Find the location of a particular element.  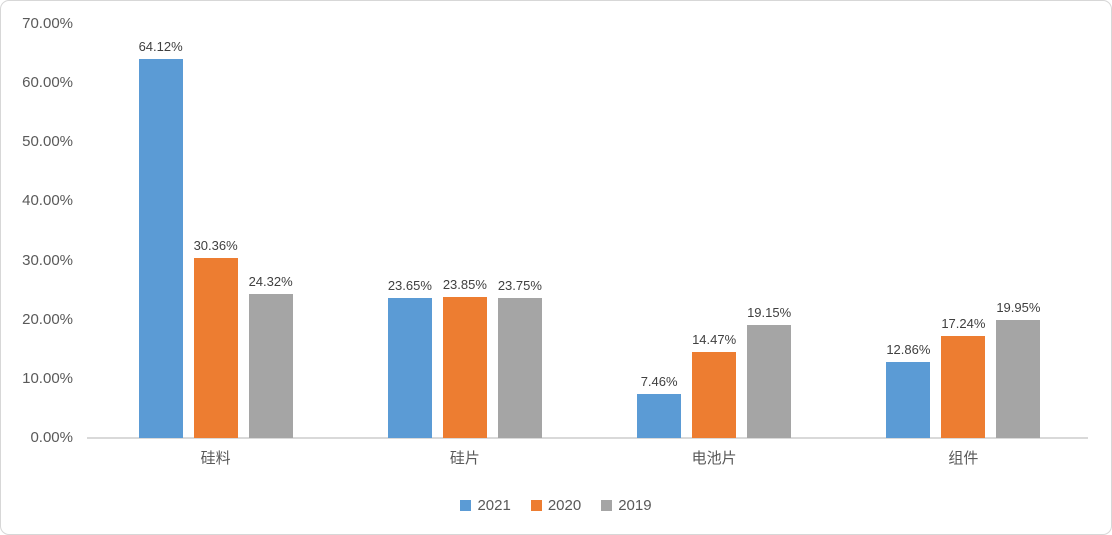

bar-value-label: 24.32% is located at coordinates (270, 282).